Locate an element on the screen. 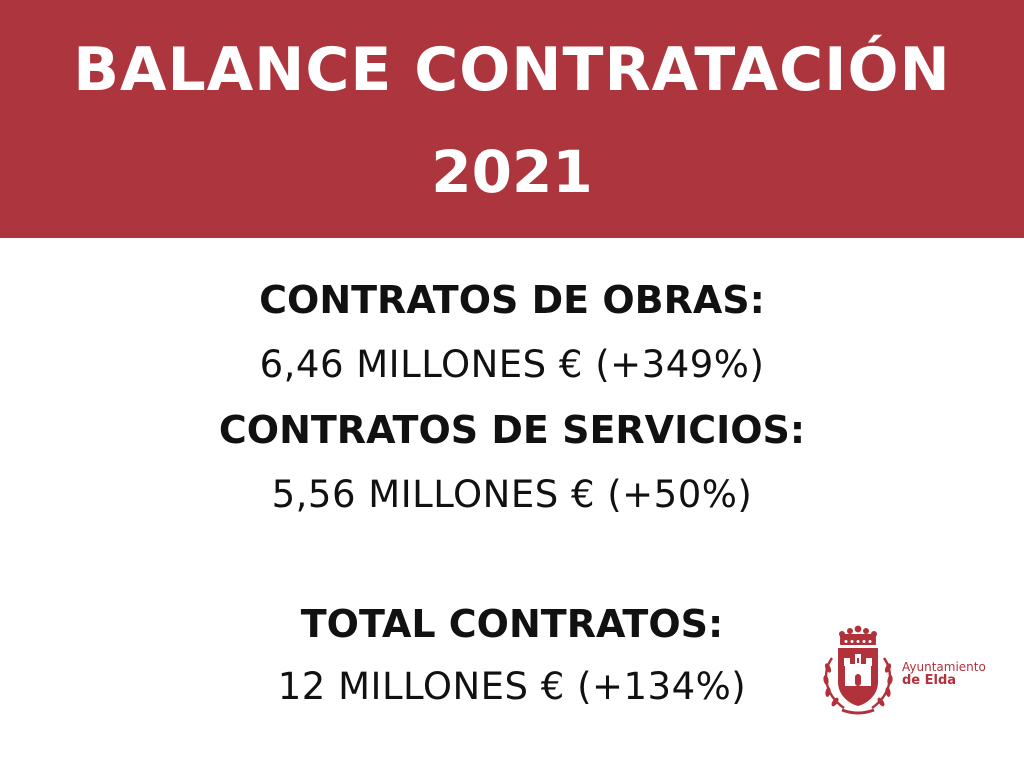 Image resolution: width=1024 pixels, height=768 pixels. page-title-year: 2021 is located at coordinates (512, 172).